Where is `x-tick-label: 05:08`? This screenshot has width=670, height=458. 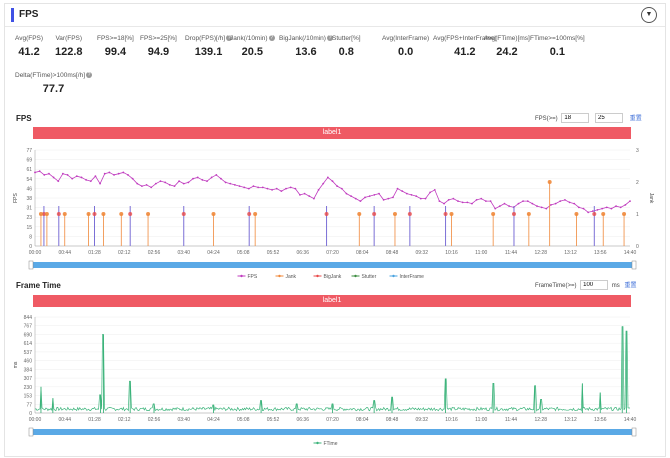 x-tick-label: 05:08 is located at coordinates (243, 420).